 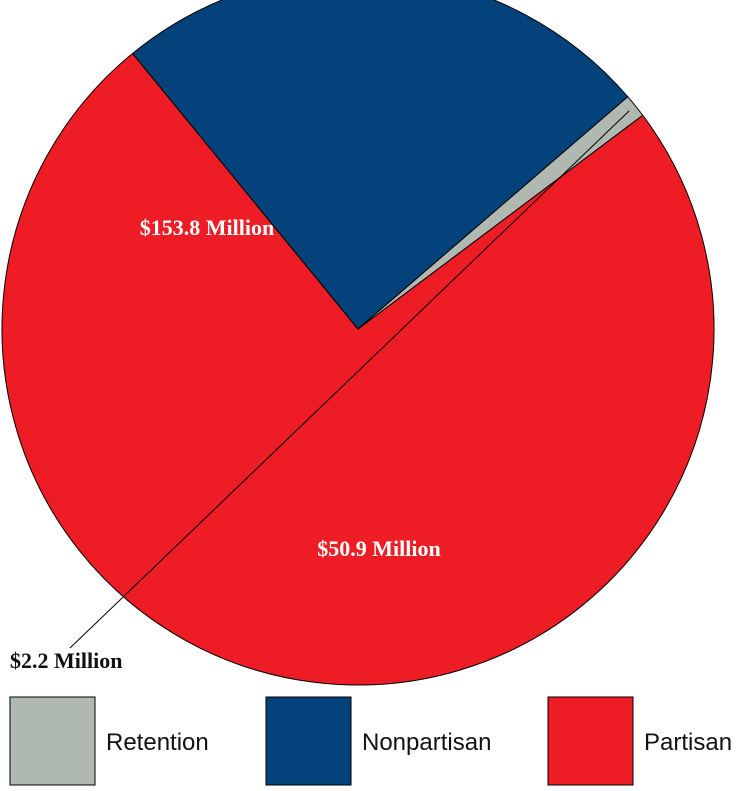 What do you see at coordinates (207, 227) in the screenshot?
I see `slice-label-partisan: $153.8 Million` at bounding box center [207, 227].